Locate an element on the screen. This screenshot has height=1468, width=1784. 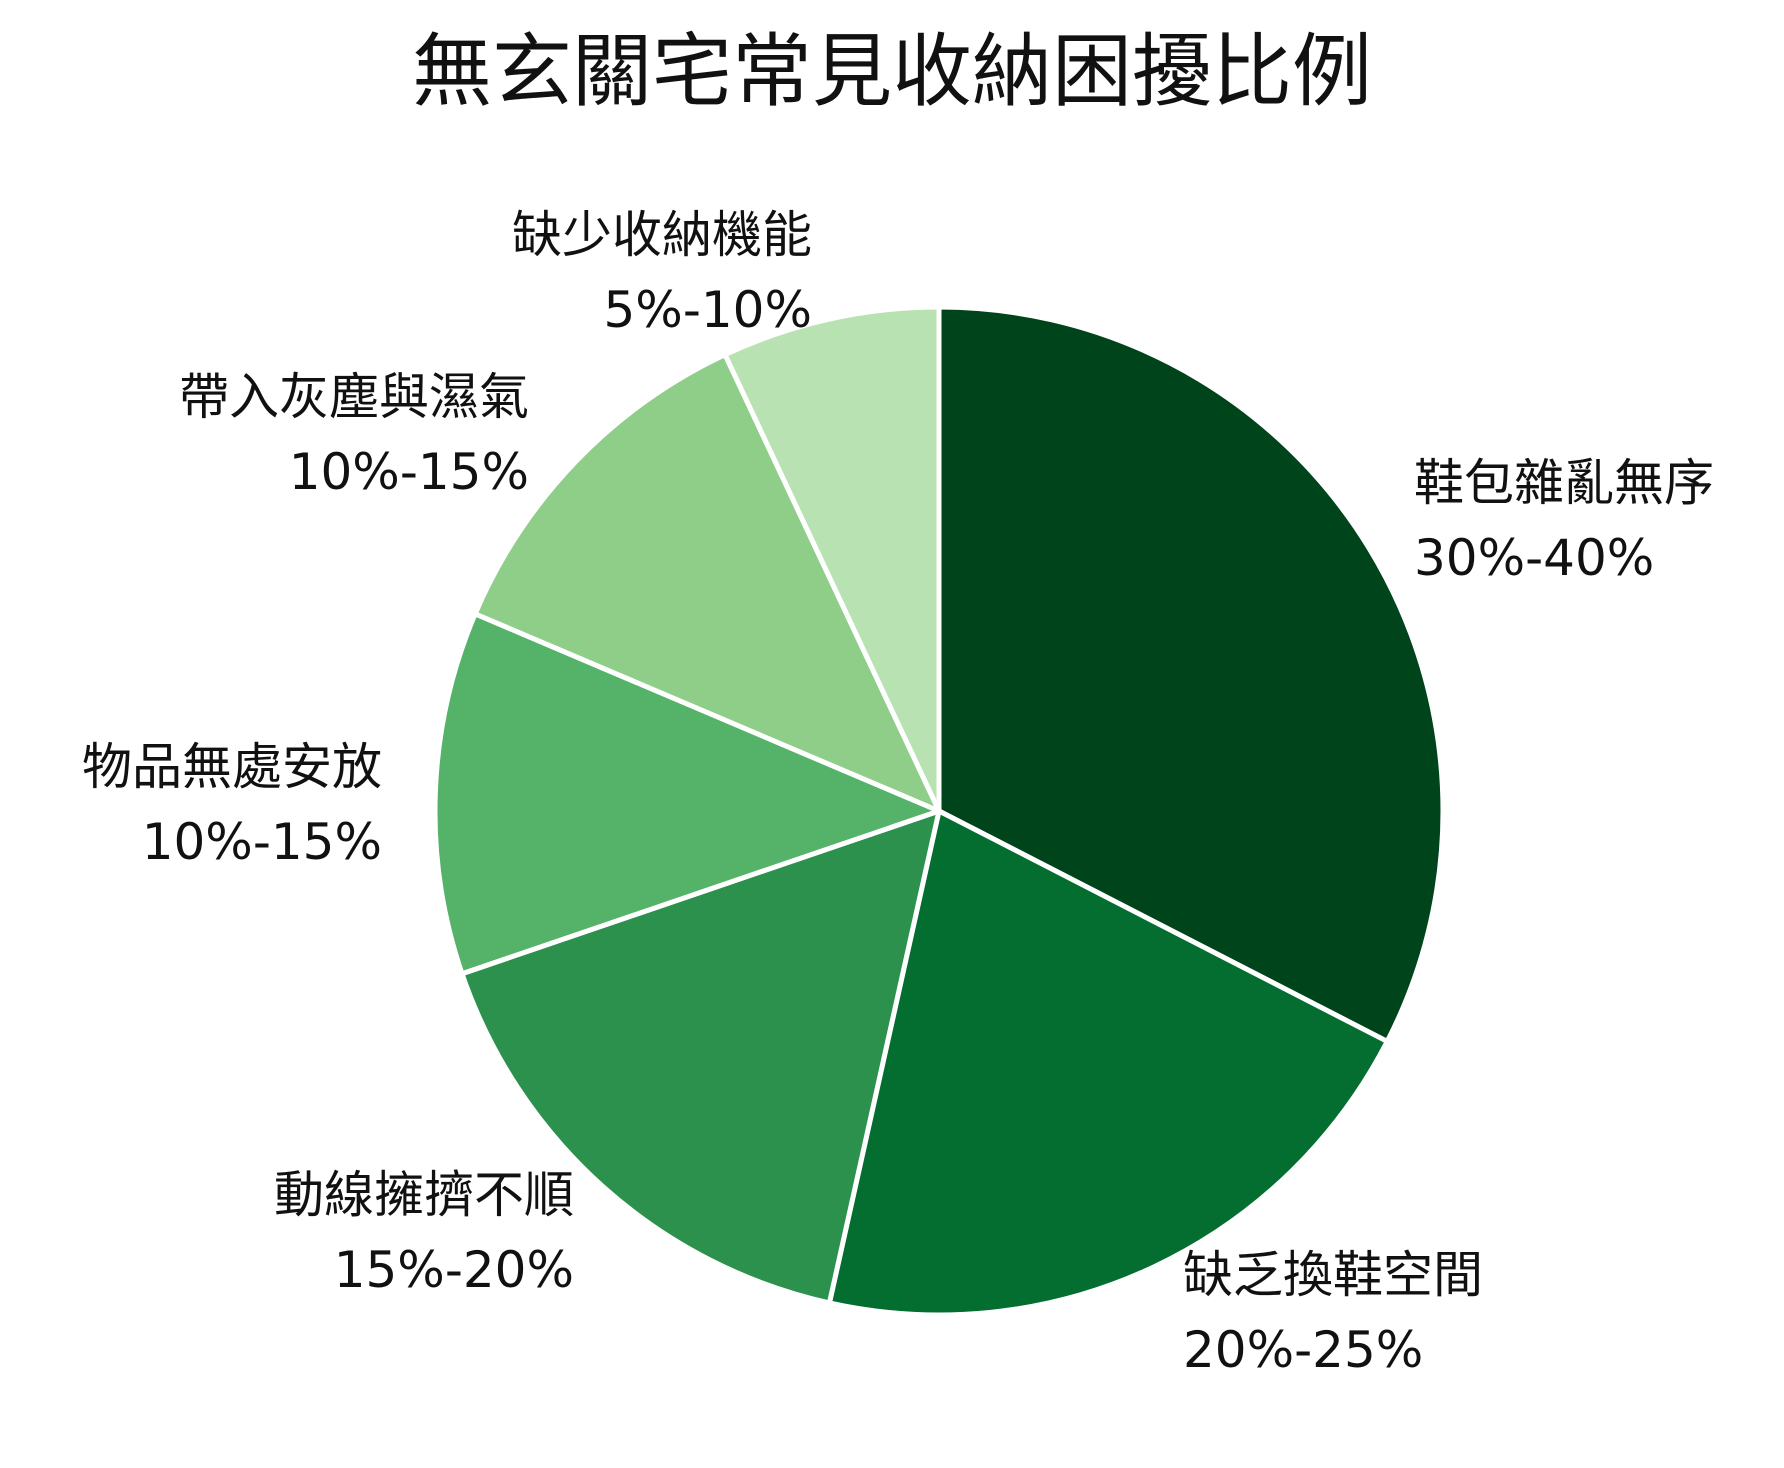
slice-label-6: 缺少收納機能 is located at coordinates (662, 235).